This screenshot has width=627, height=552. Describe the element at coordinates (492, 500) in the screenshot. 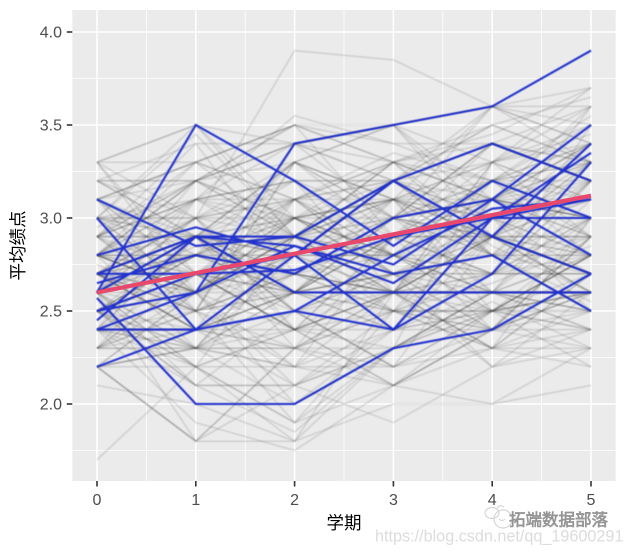

I see `svg-text: 4` at that location.